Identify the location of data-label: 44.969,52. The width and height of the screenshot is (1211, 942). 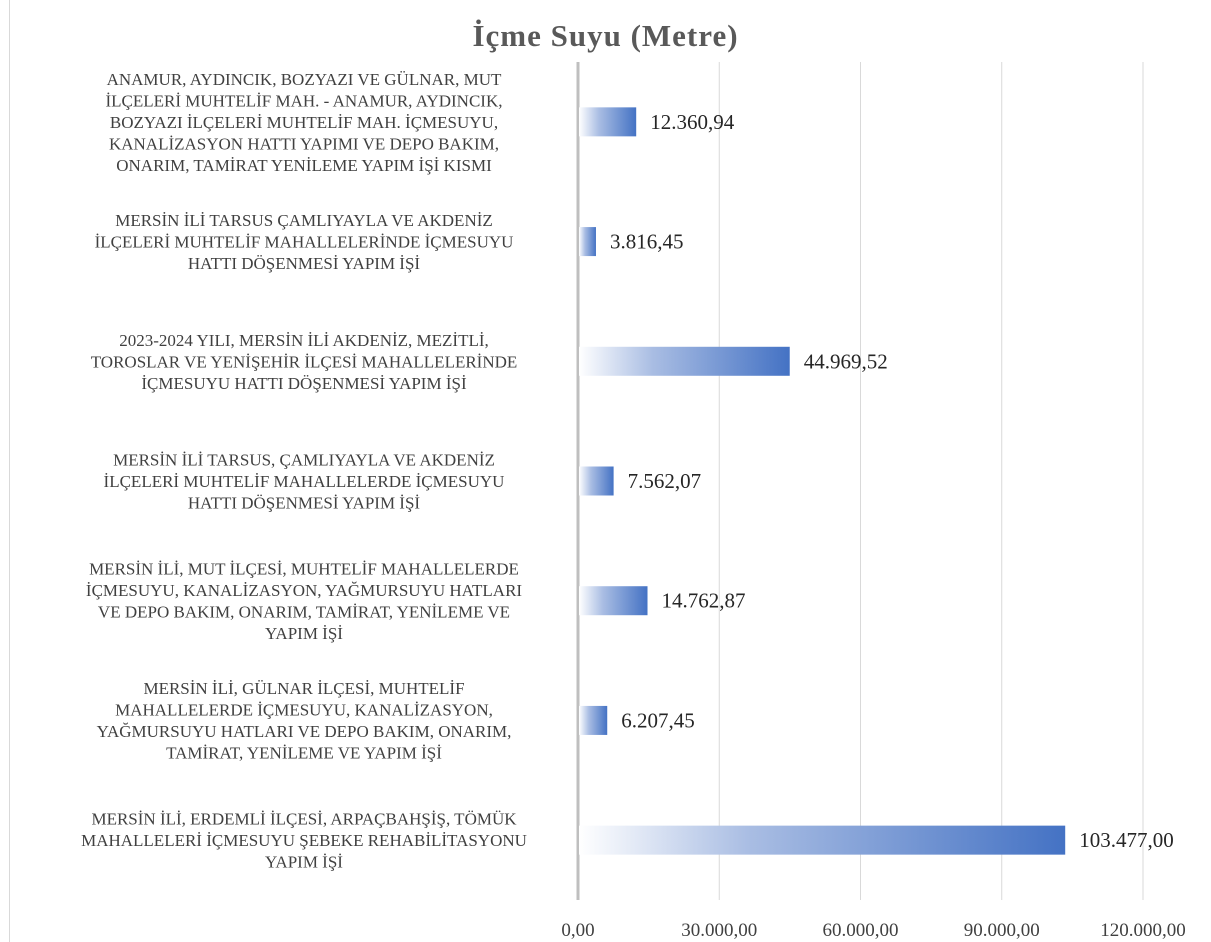
(846, 361).